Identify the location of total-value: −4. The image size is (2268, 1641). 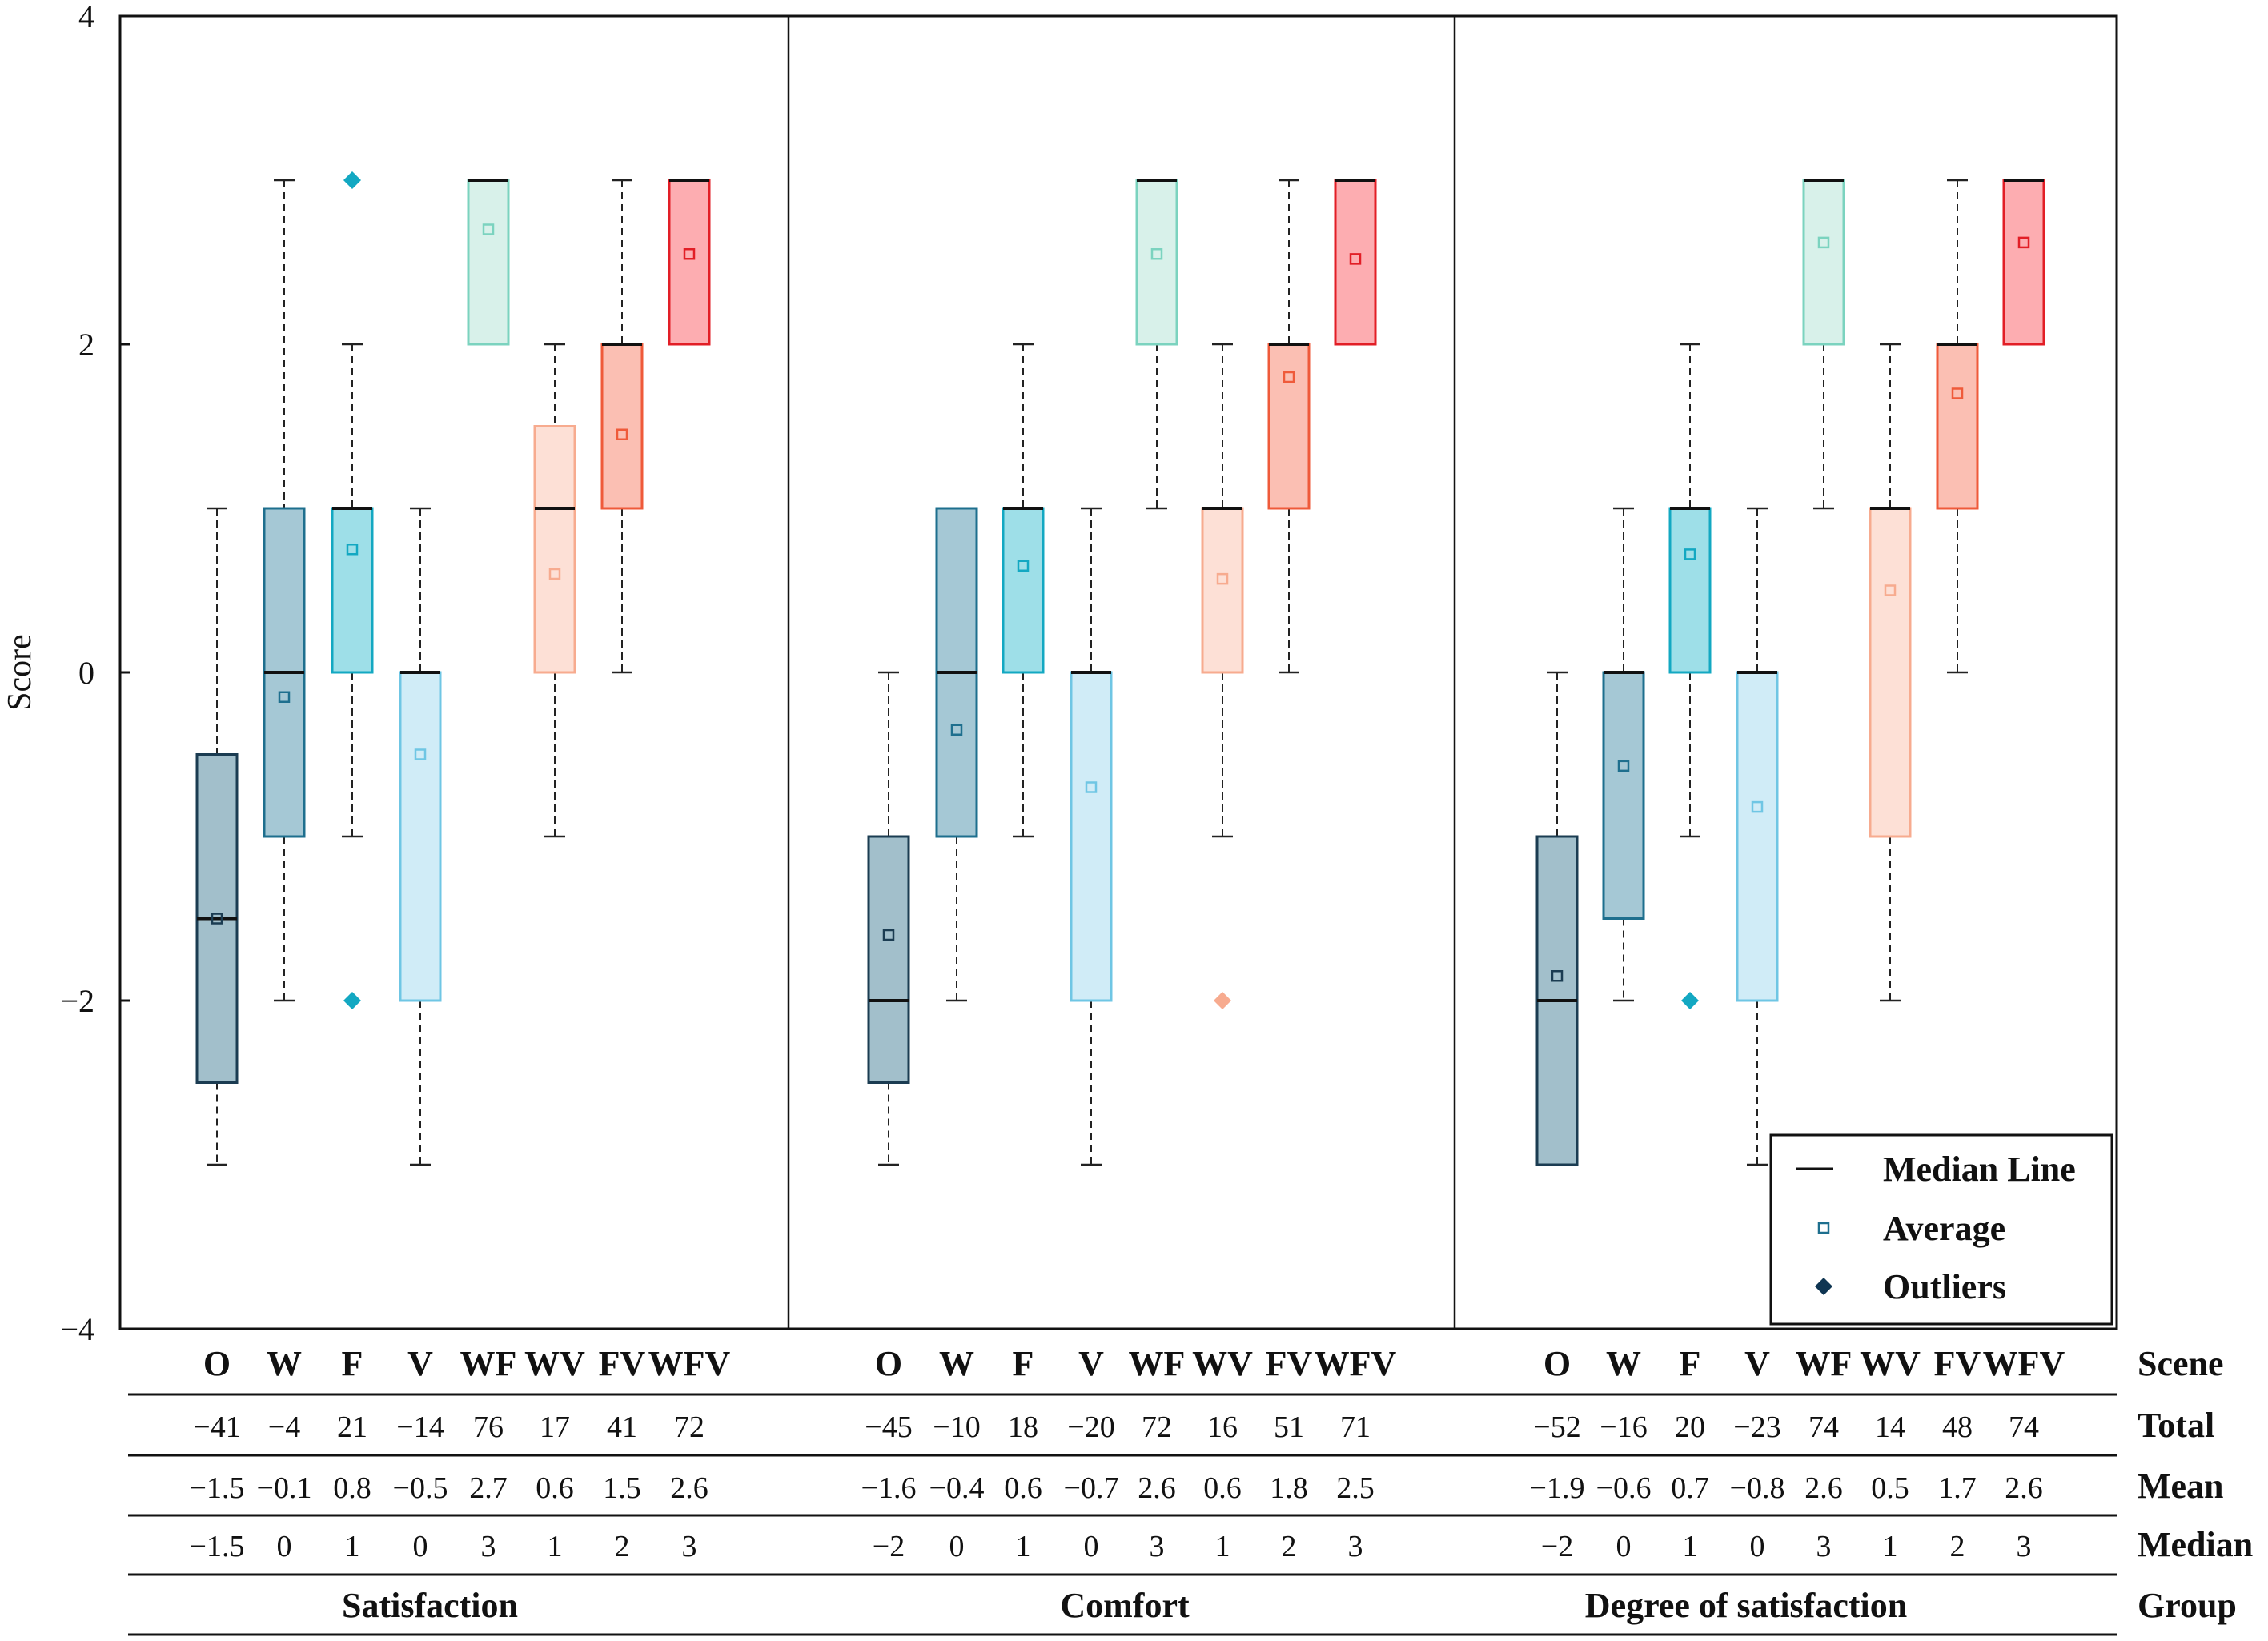
(284, 1427).